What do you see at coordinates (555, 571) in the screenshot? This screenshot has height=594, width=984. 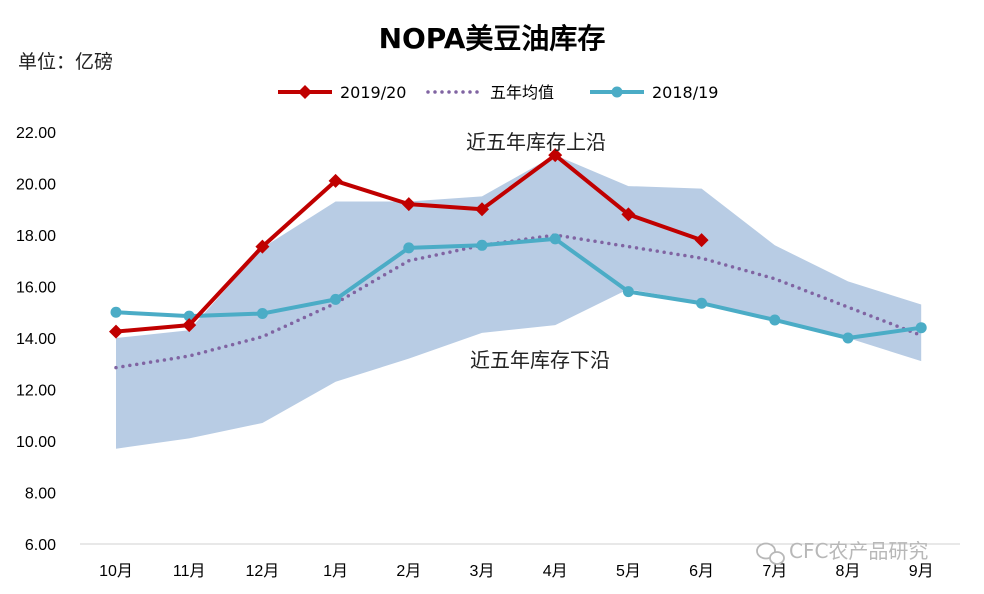 I see `x-tick-label: 4月` at bounding box center [555, 571].